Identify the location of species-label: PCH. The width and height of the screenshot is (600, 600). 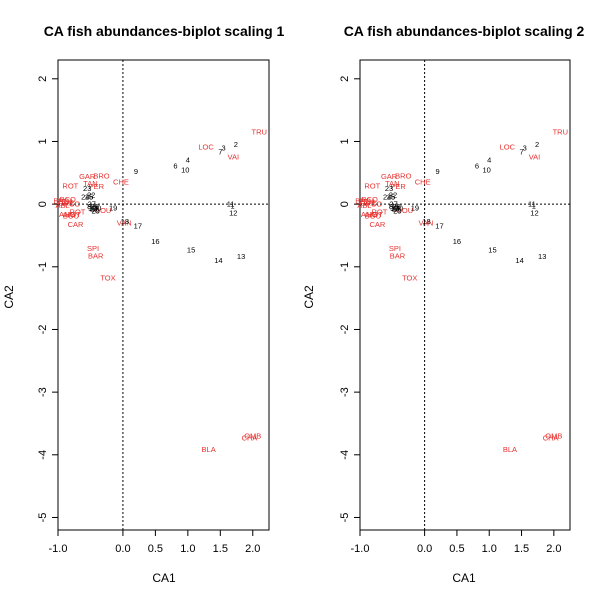
(65, 201).